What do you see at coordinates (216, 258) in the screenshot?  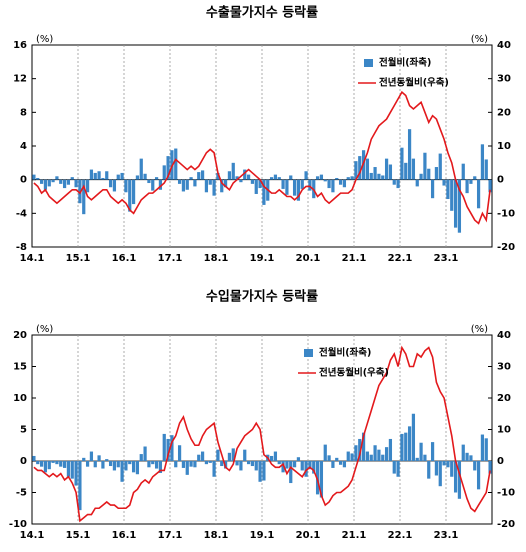 I see `x-tick-label: 18.1` at bounding box center [216, 258].